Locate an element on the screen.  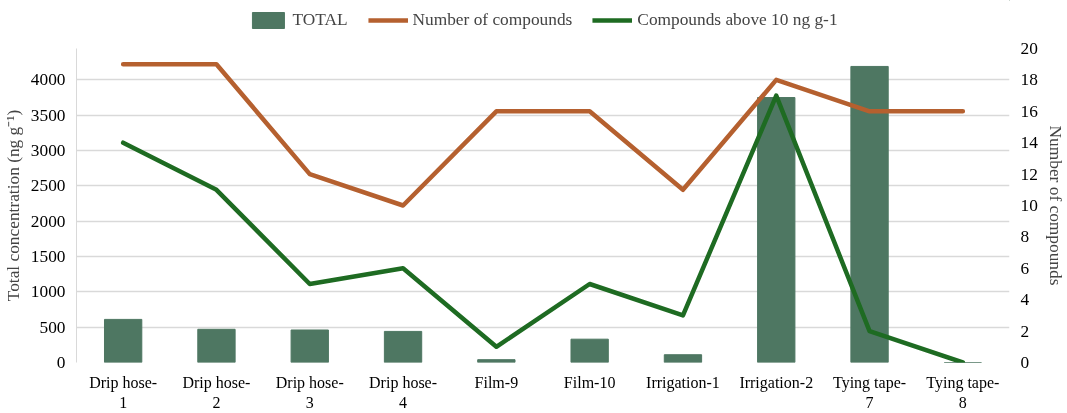
x-tick-label: Drip hose-4 is located at coordinates (403, 392).